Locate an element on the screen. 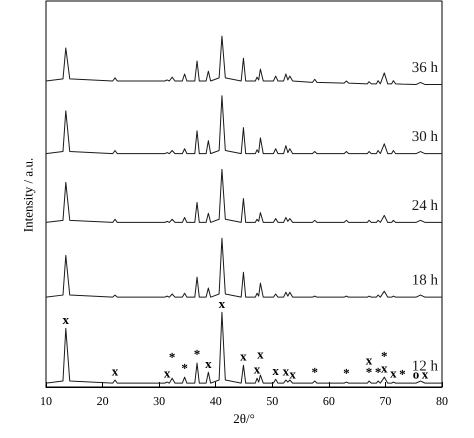 The image size is (474, 438). y-axis-title: Intensity / a.u. is located at coordinates (28, 195).